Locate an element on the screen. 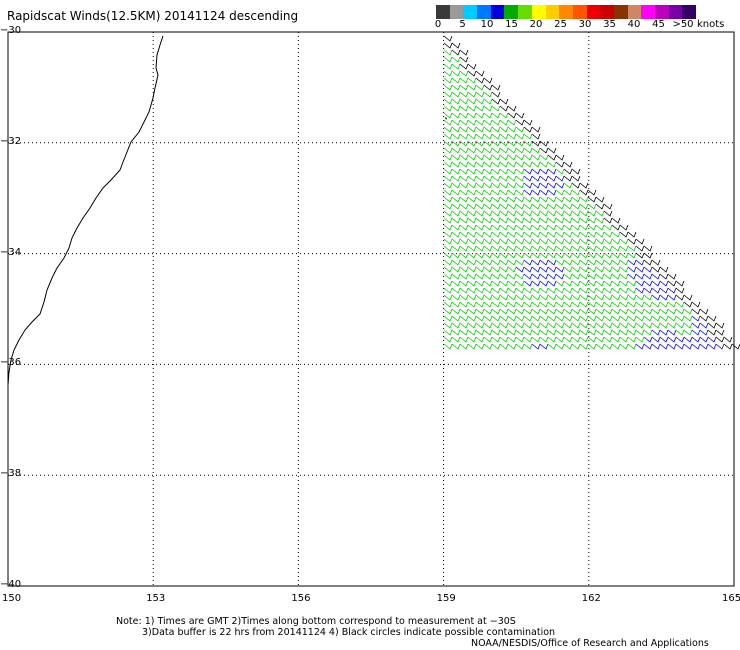 This screenshot has width=740, height=650. colorbar-swatch is located at coordinates (484, 12).